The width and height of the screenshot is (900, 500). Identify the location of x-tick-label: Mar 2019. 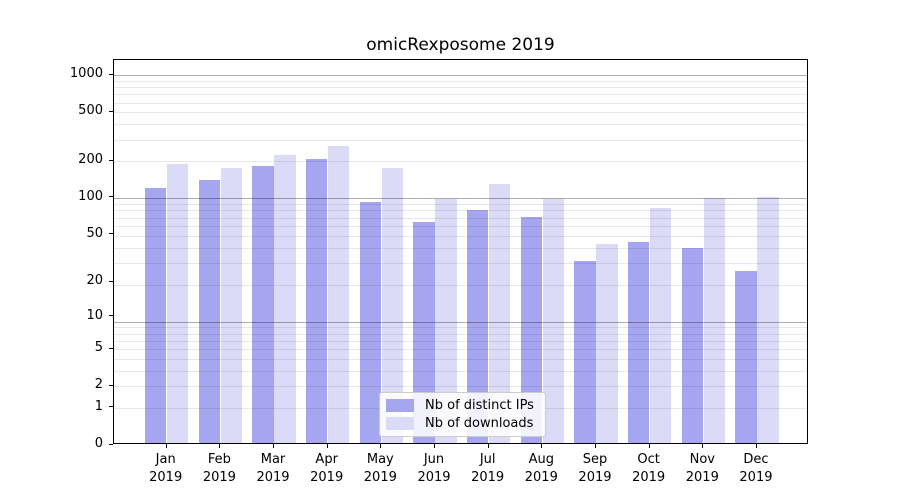
(273, 468).